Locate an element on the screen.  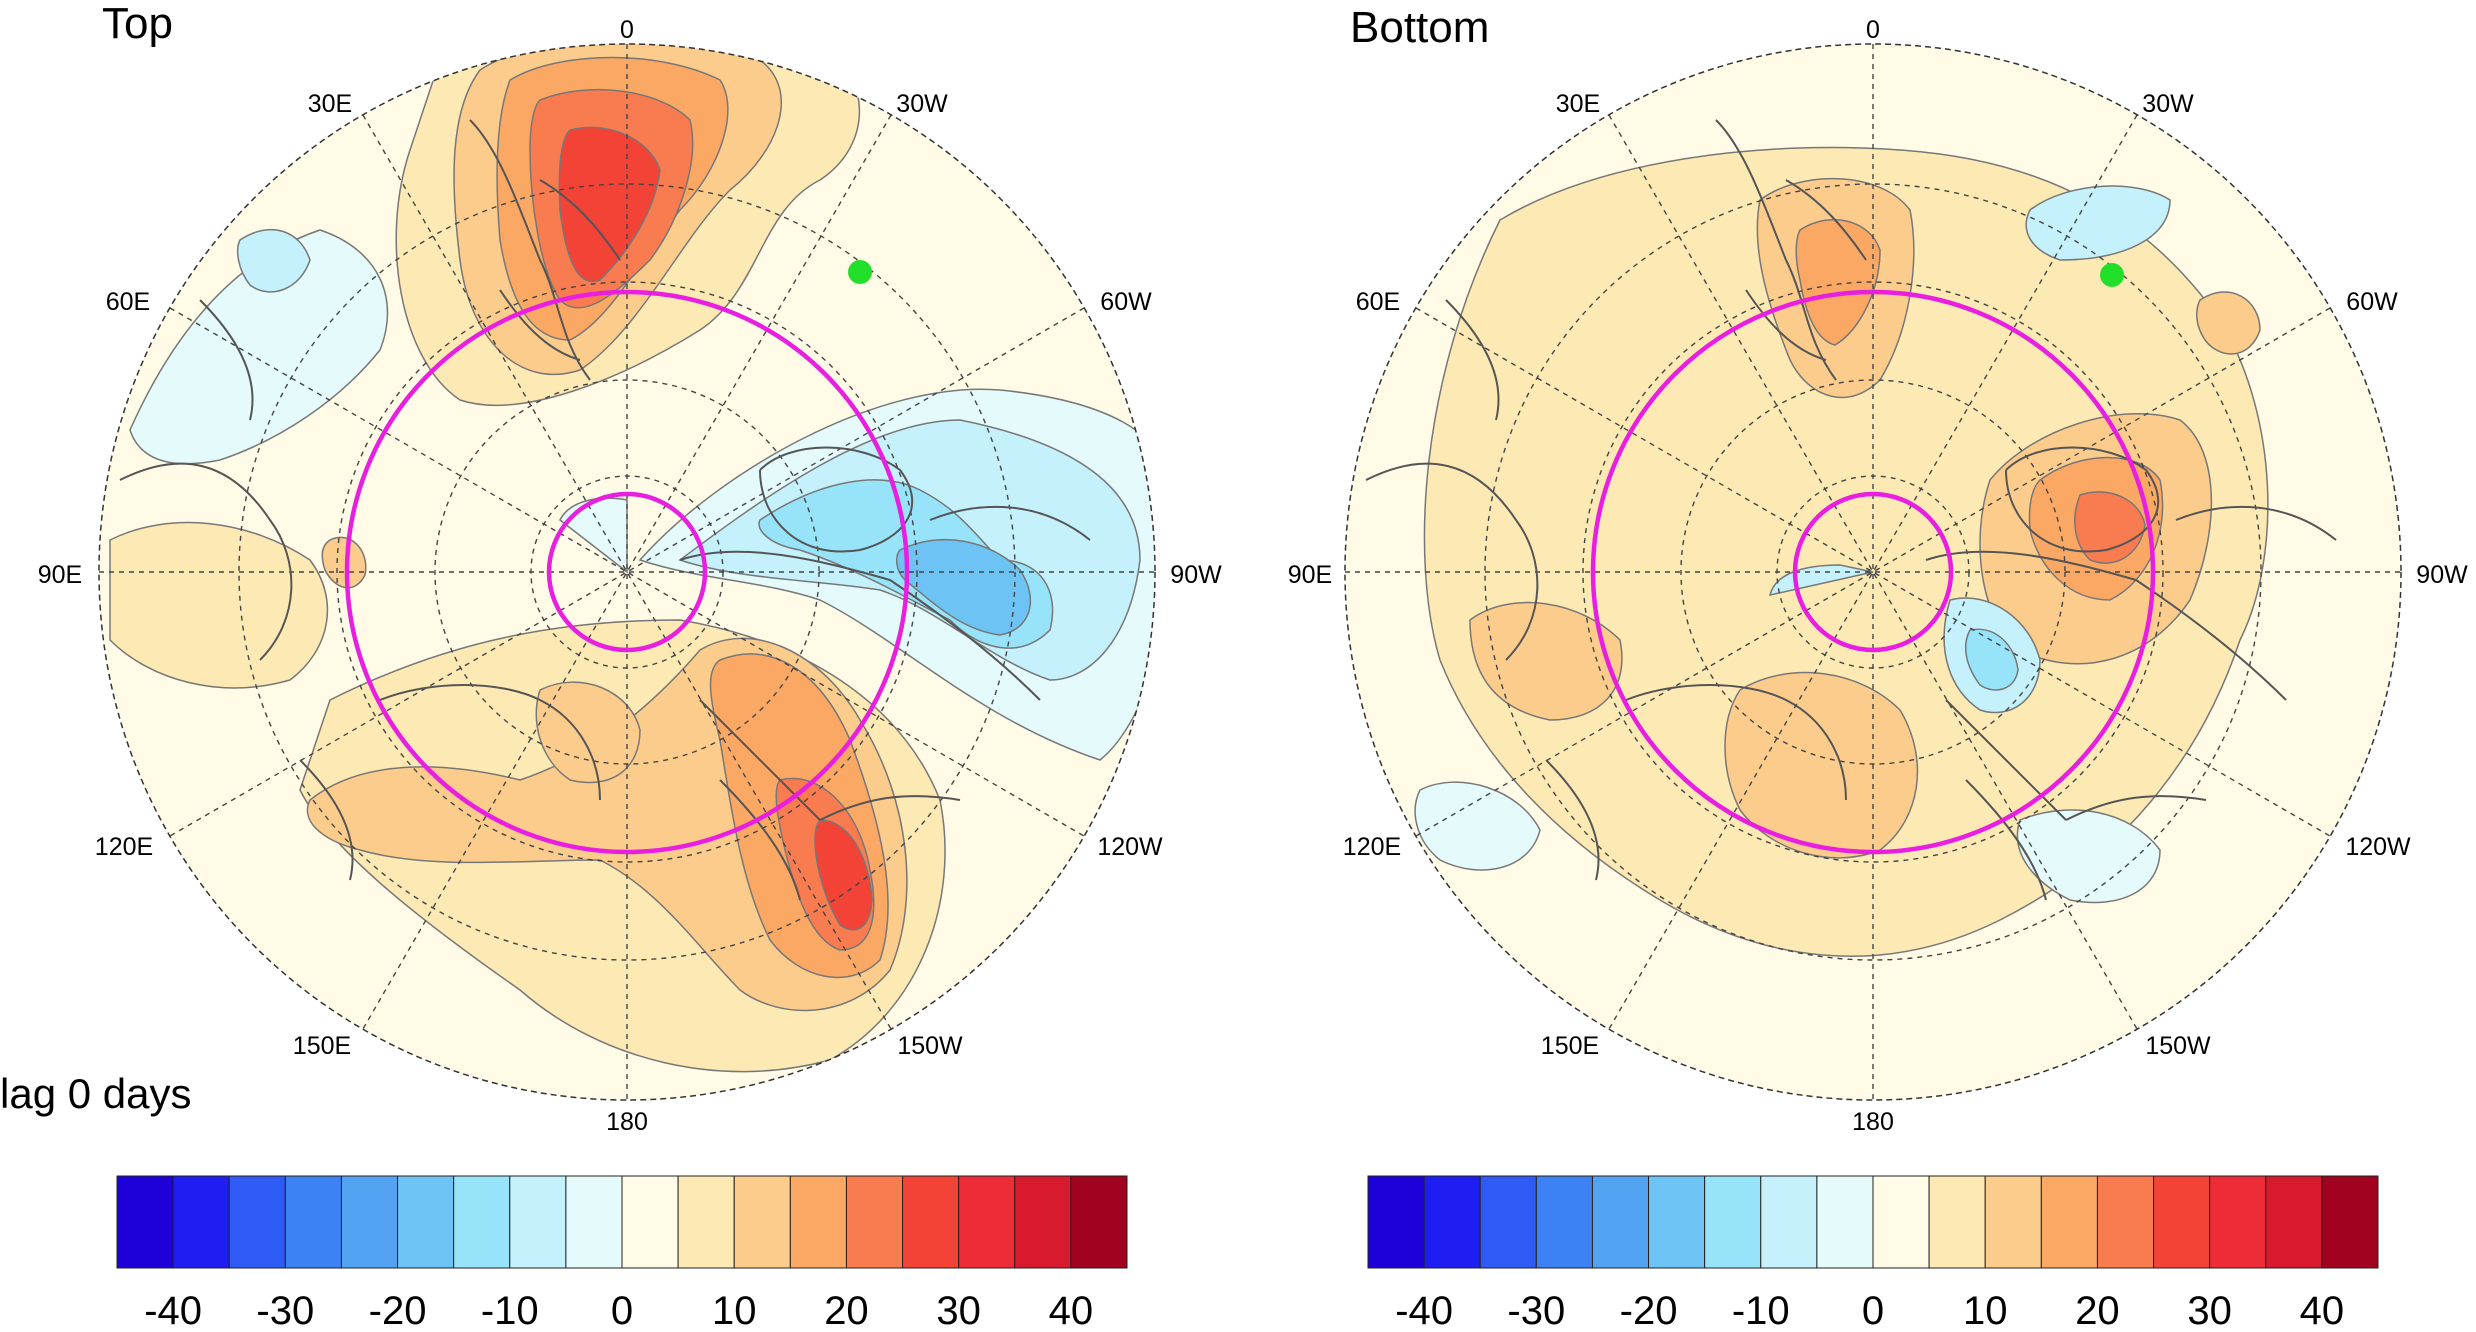
lag-label: lag 0 days is located at coordinates (95, 1093).